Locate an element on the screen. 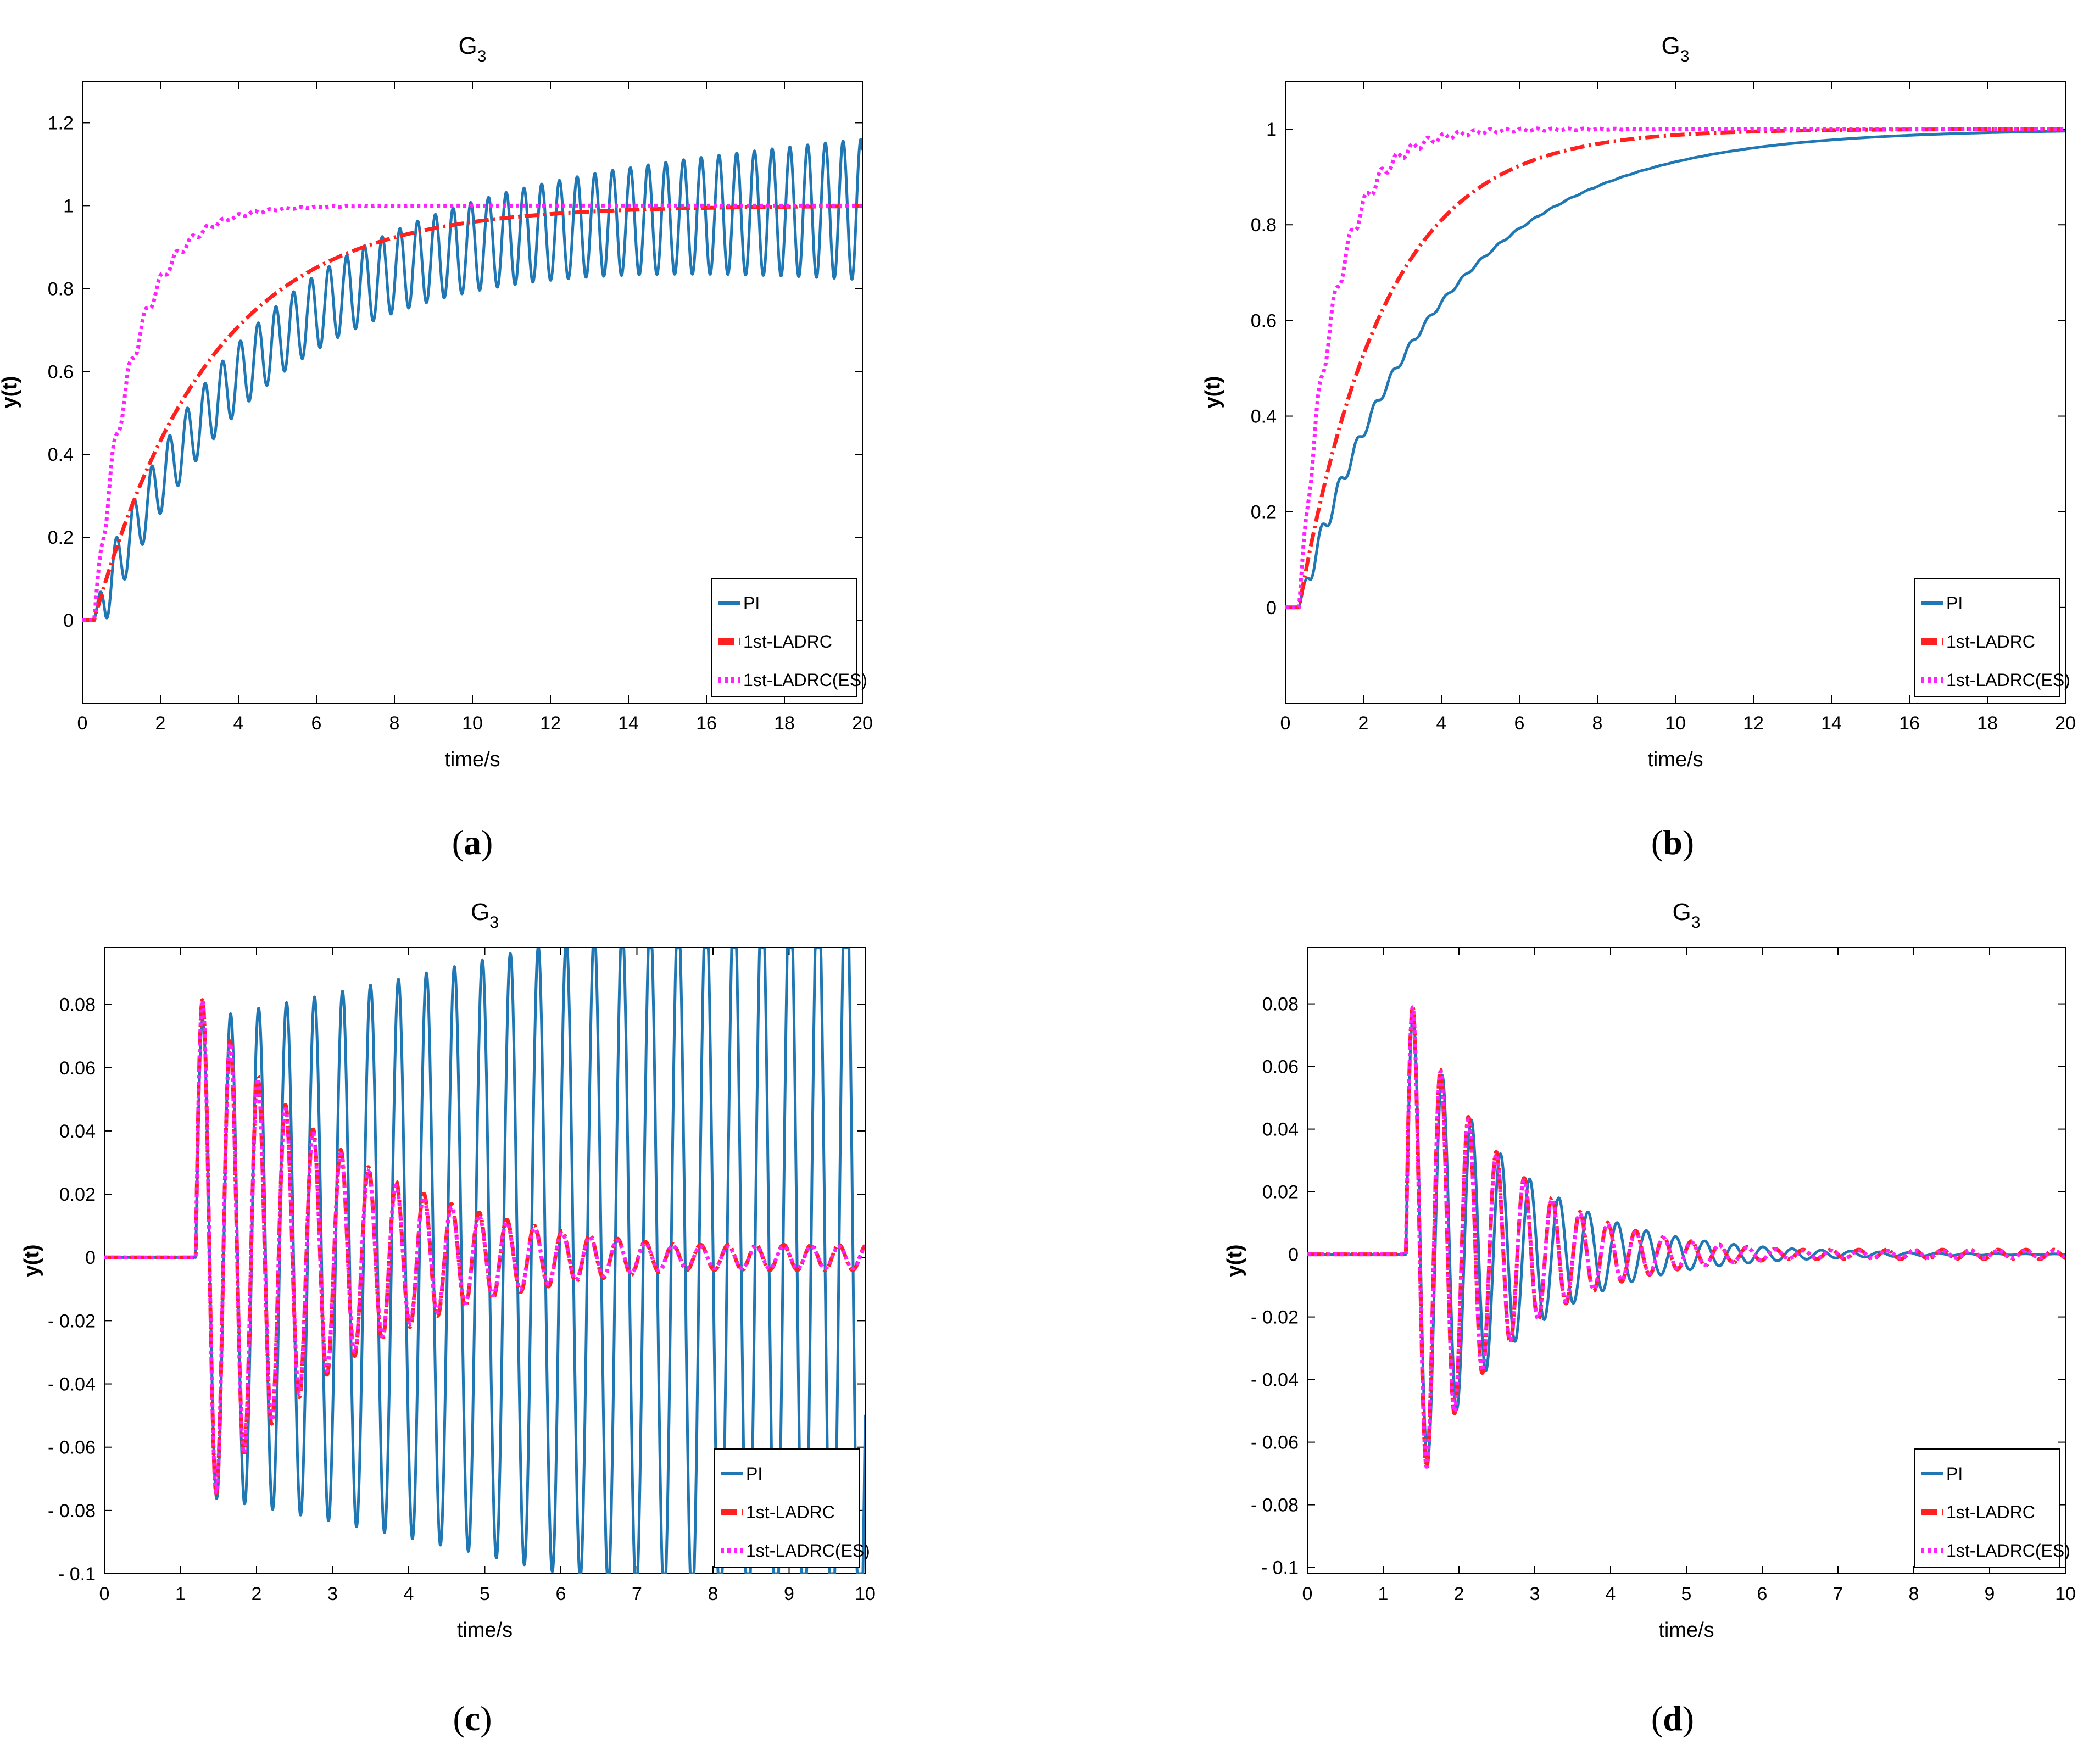 Image resolution: width=2100 pixels, height=1750 pixels. y-tick-label: - 0.1 is located at coordinates (1280, 1568).